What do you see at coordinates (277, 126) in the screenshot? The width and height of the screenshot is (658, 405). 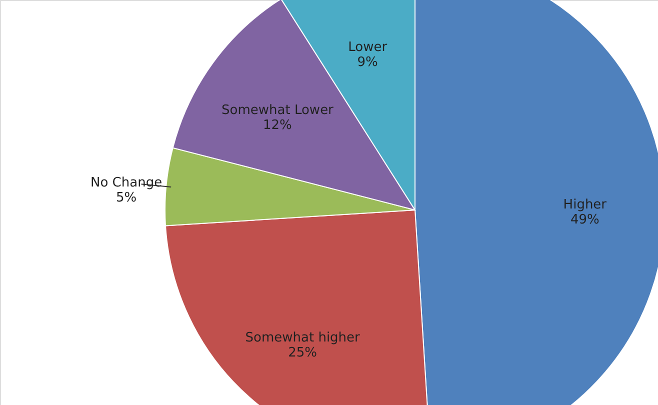 I see `data-label: 12%` at bounding box center [277, 126].